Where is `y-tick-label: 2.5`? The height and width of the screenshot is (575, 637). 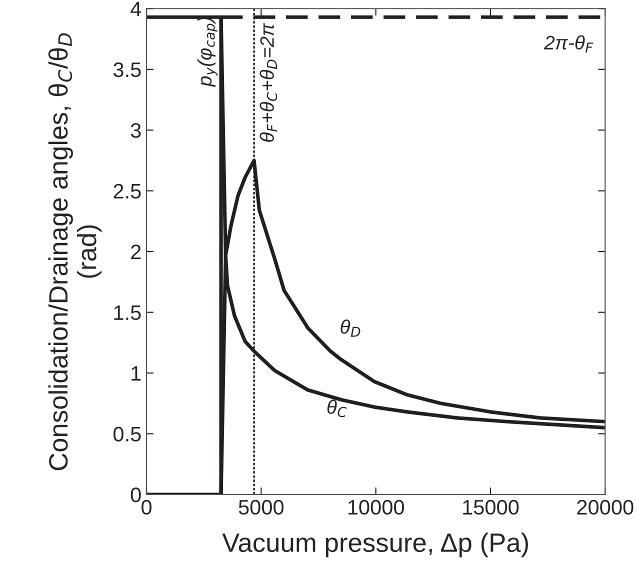
y-tick-label: 2.5 is located at coordinates (127, 191).